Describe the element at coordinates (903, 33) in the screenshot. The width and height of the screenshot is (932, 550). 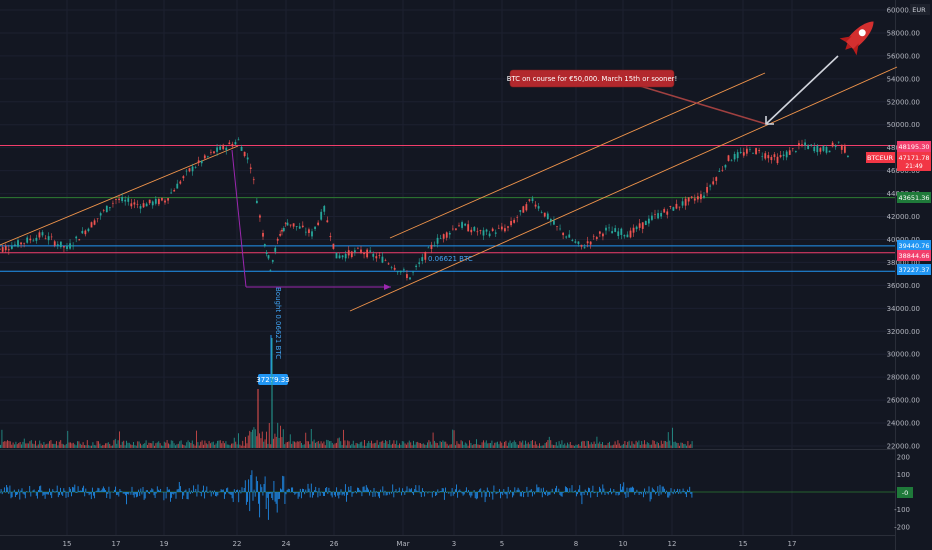
I see `price-tick-label: 58000.00` at that location.